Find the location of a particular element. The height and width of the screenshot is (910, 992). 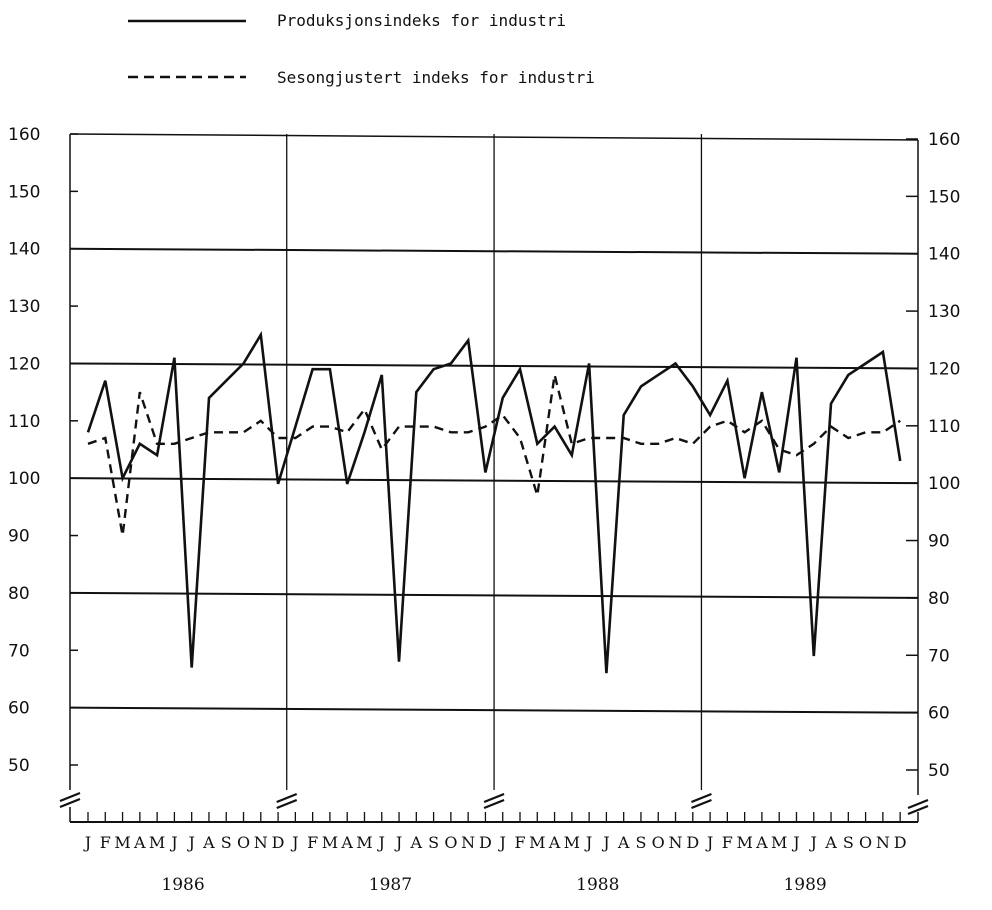

x-tick-label-0: J is located at coordinates (87, 842).